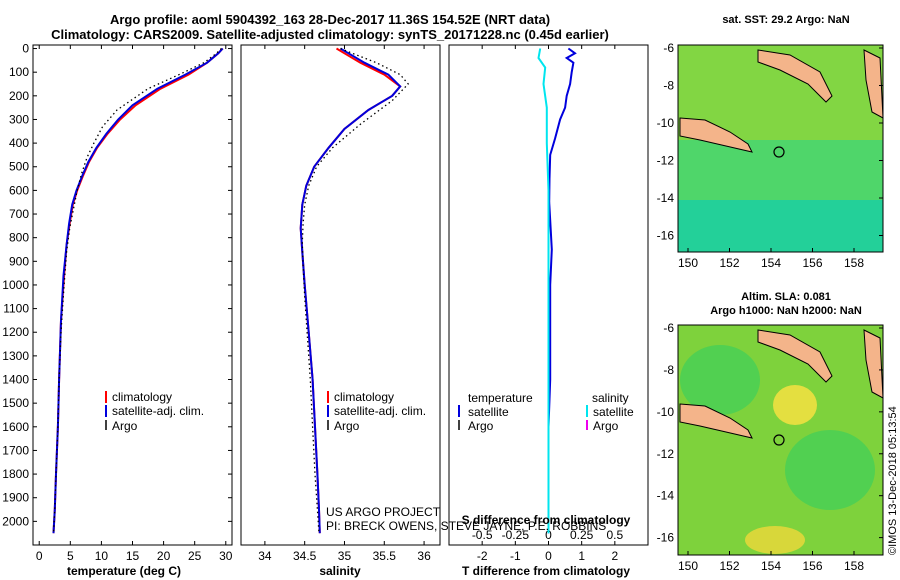 The width and height of the screenshot is (900, 580). I want to click on depth-tick-label: 0, so click(25, 49).